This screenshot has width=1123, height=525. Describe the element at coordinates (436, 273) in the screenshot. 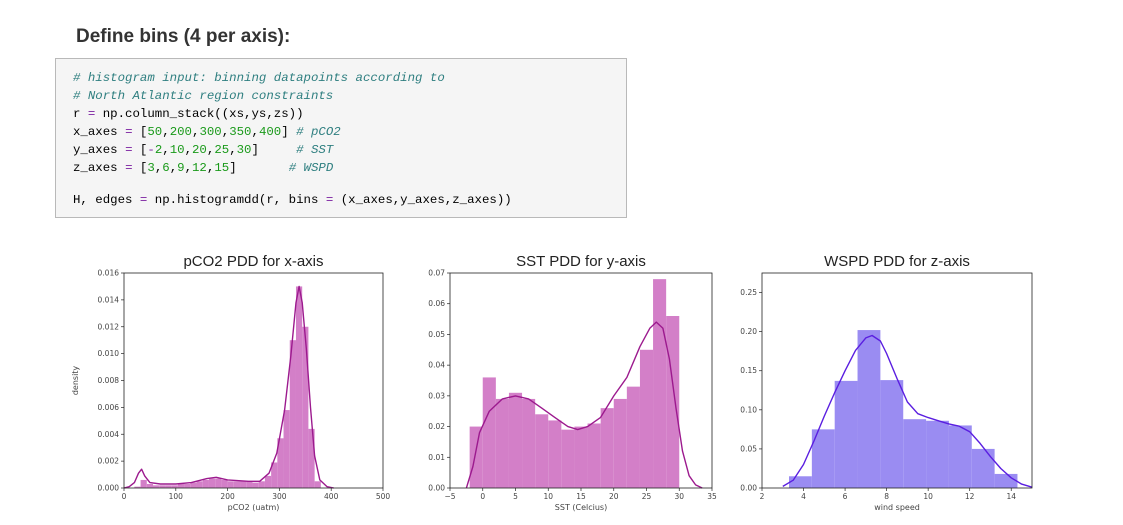

I see `y-tick-label: 0.07` at that location.